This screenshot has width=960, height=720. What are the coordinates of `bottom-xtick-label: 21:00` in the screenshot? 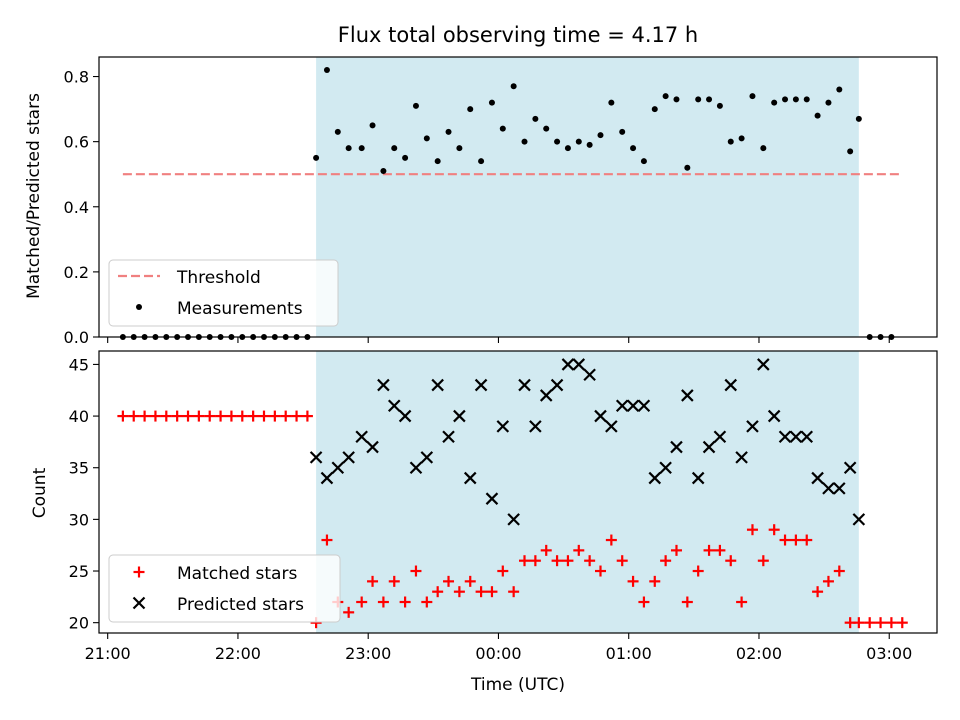 It's located at (108, 653).